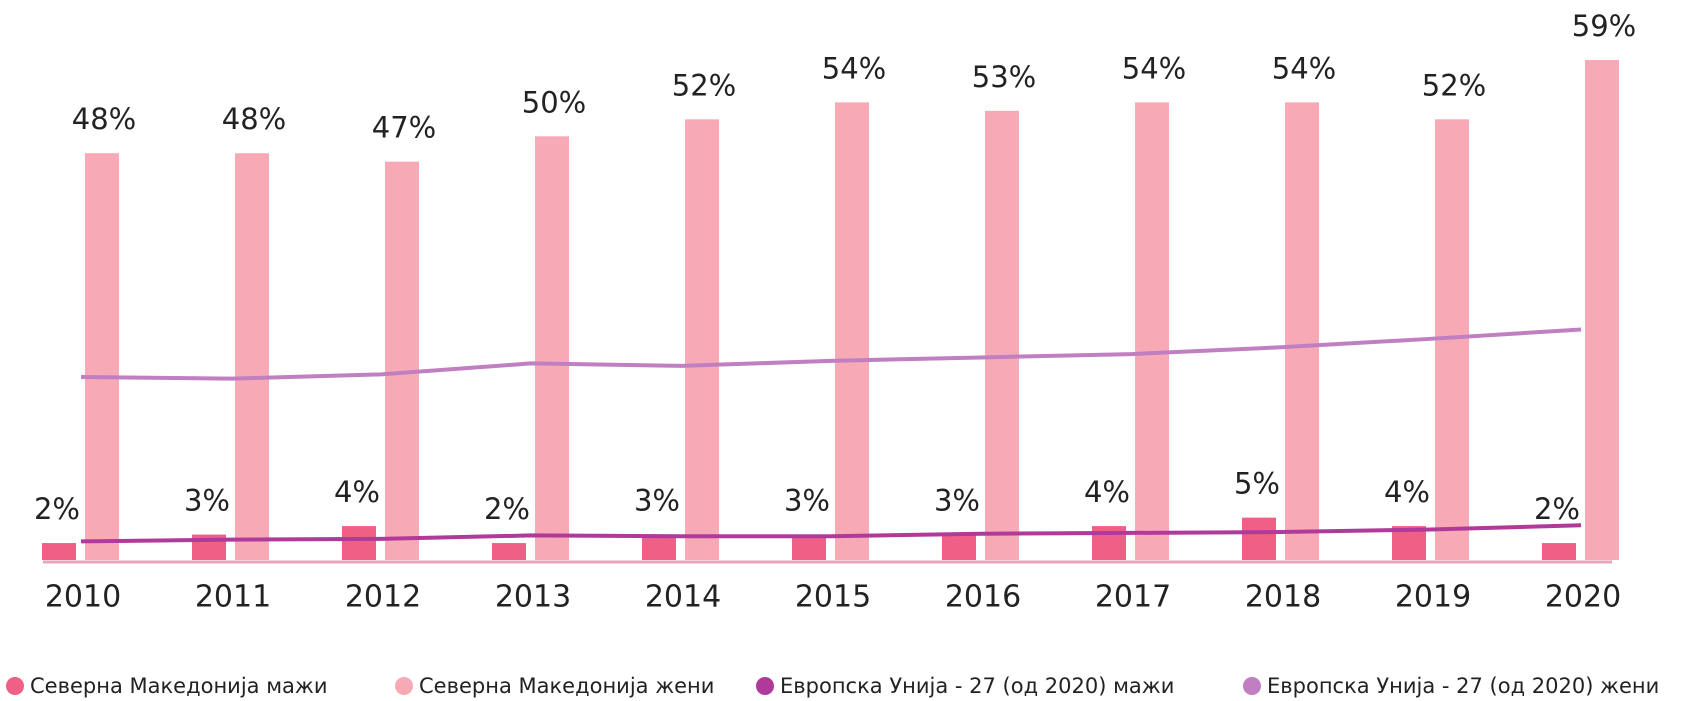 The height and width of the screenshot is (701, 1696). Describe the element at coordinates (383, 597) in the screenshot. I see `x-tick-label: 2012` at that location.